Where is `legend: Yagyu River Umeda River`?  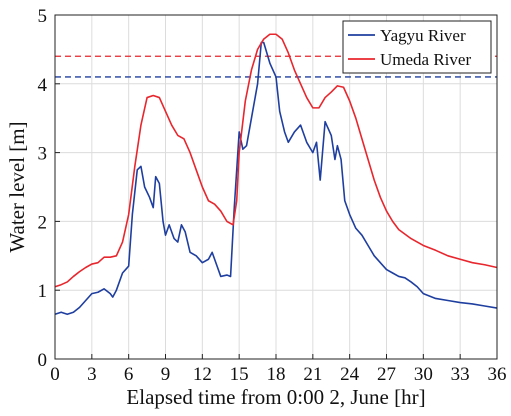 legend: Yagyu River Umeda River is located at coordinates (417, 47).